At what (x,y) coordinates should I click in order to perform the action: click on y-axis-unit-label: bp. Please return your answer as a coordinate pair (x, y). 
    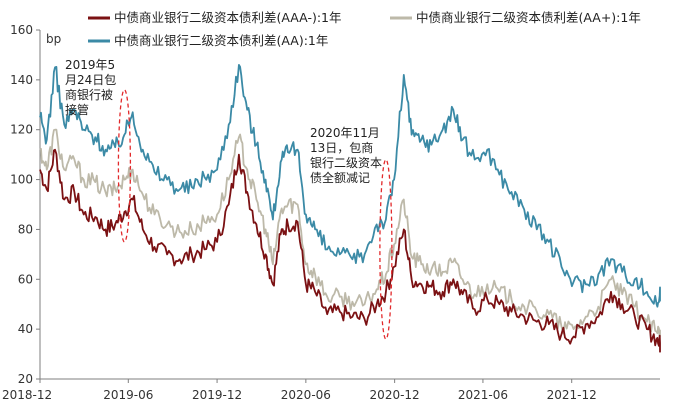
    Looking at the image, I should click on (53, 39).